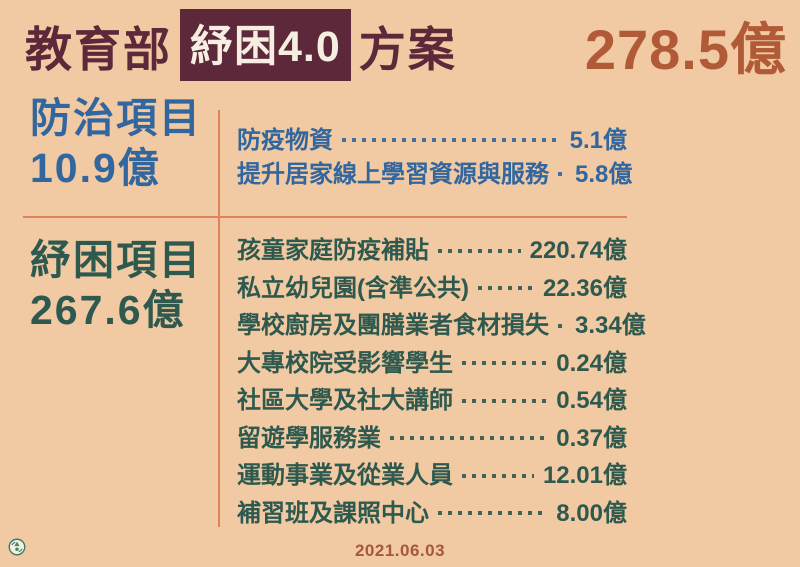 This screenshot has height=567, width=800. I want to click on section-prevention-label: 防治項目 10.9億, so click(116, 143).